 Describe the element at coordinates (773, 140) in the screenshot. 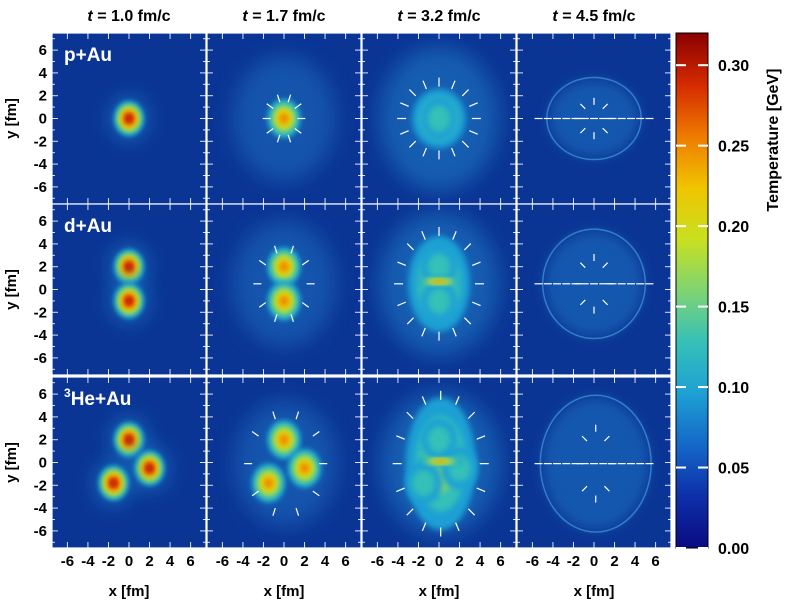

I see `colorbar-label: Temperature [GeV]` at that location.